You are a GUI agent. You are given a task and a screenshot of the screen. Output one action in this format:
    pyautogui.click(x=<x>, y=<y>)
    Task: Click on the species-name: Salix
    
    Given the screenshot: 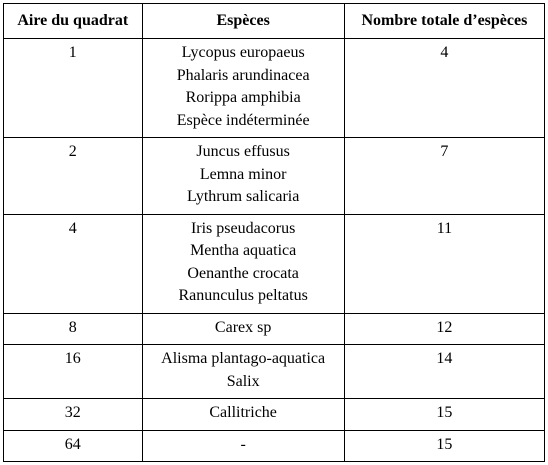 What is the action you would take?
    pyautogui.click(x=243, y=381)
    